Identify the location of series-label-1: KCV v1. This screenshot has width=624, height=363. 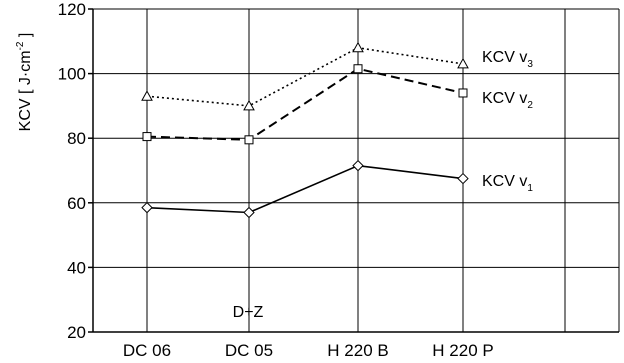
(507, 183).